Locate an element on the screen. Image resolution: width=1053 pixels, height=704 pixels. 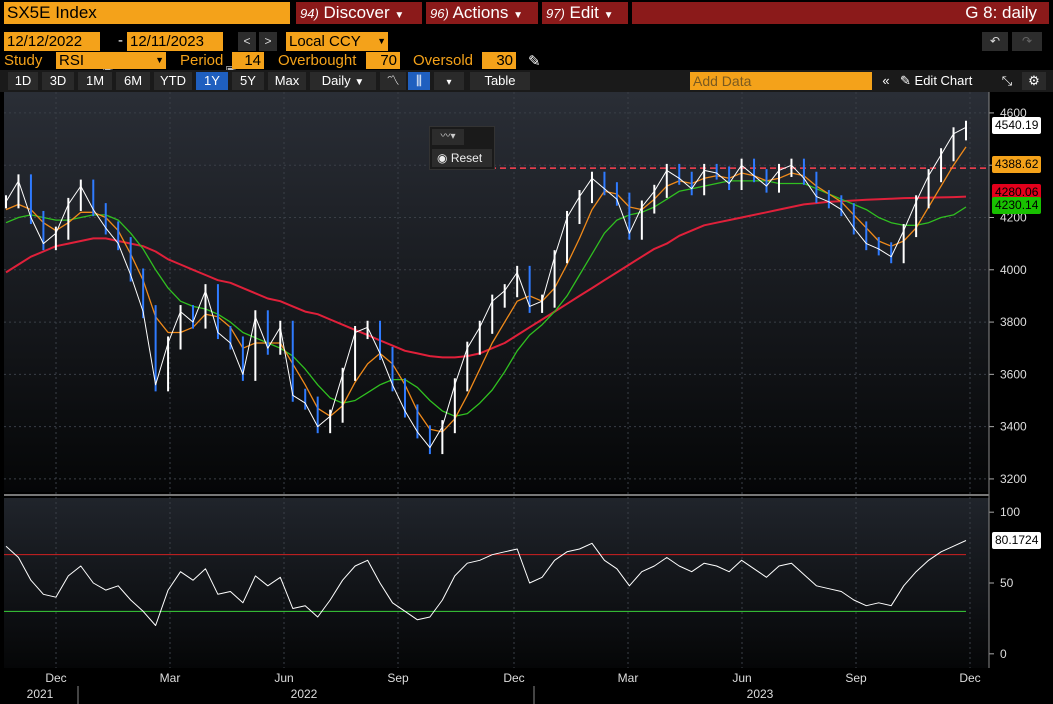
edit-menu: 97) Edit ▼ is located at coordinates (585, 13).